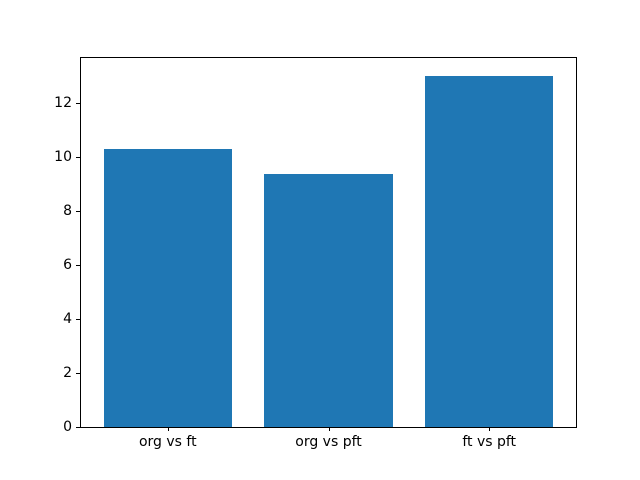 This screenshot has width=640, height=480. Describe the element at coordinates (328, 442) in the screenshot. I see `x-tick-label: org vs pft` at that location.